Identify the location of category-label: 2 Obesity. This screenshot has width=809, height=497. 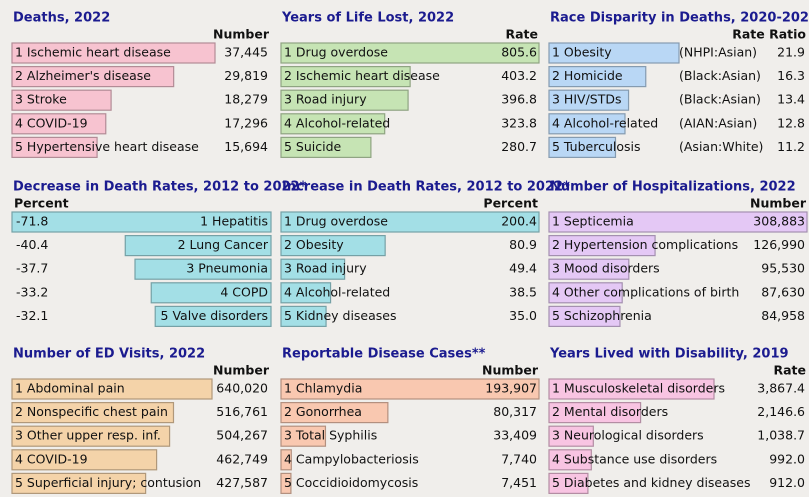
(314, 244).